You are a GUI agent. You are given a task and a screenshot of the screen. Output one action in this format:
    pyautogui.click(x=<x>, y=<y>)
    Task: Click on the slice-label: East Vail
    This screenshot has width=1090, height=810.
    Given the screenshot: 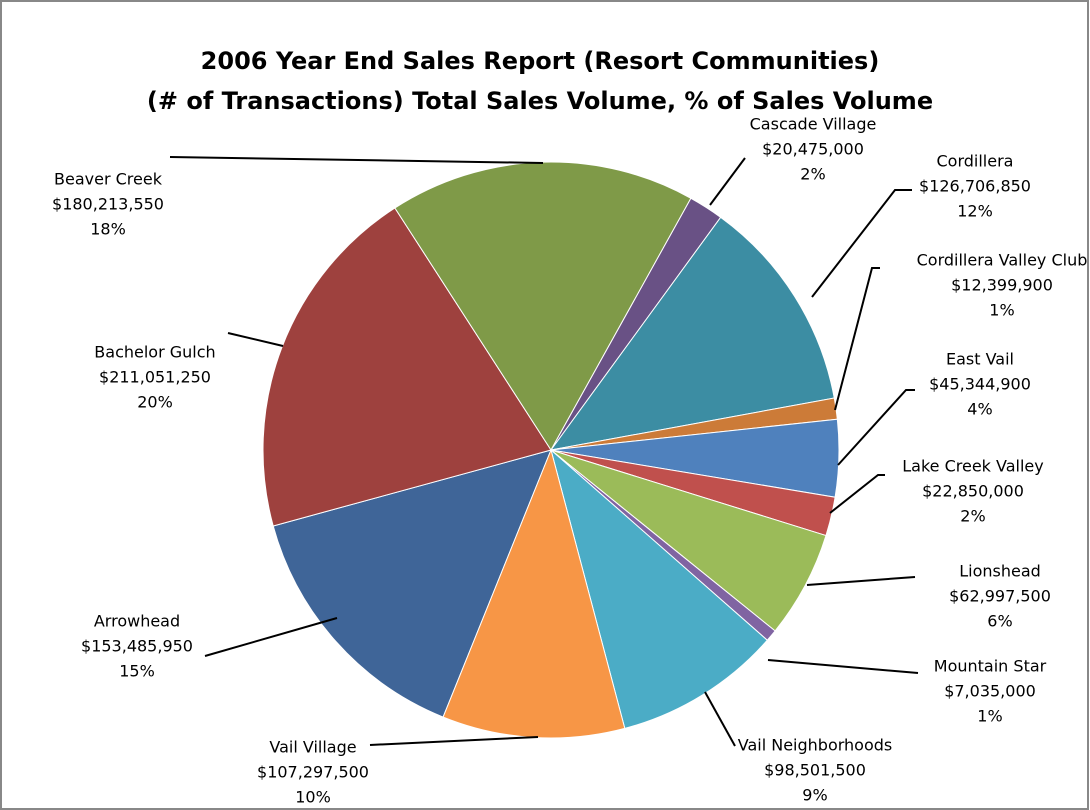 What is the action you would take?
    pyautogui.click(x=980, y=359)
    